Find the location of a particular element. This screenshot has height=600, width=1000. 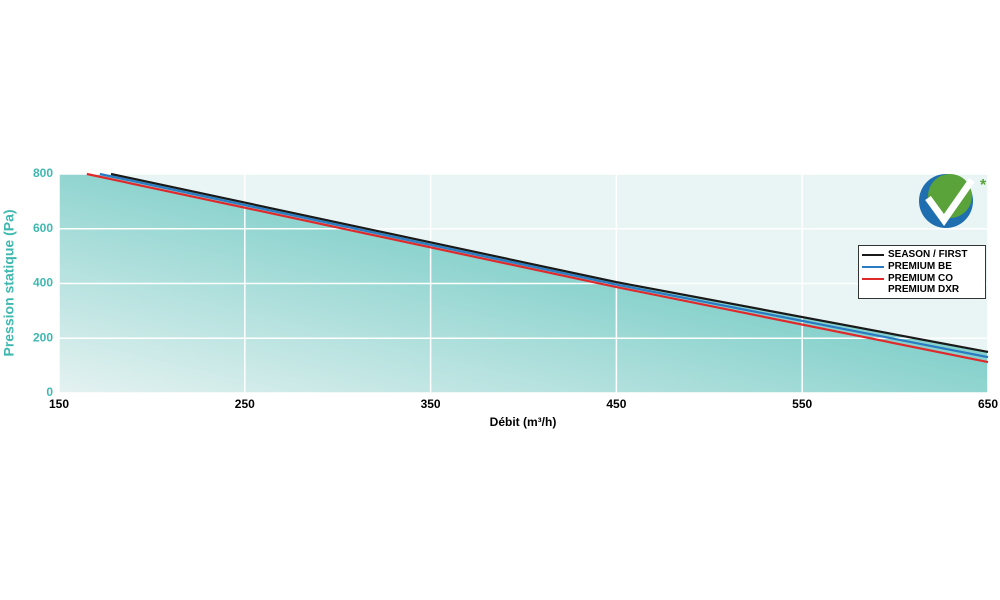

y-tick-label: 0 is located at coordinates (49, 392).